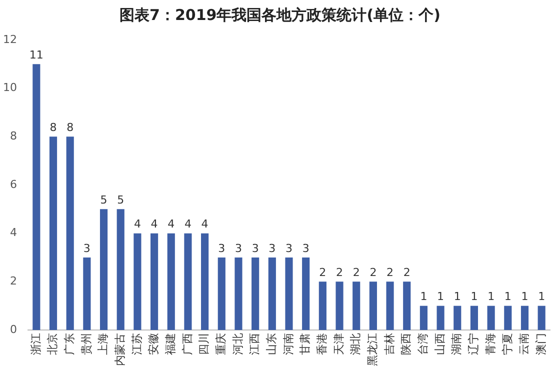 Image resolution: width=560 pixels, height=369 pixels. Describe the element at coordinates (103, 344) in the screenshot. I see `x-tick-label: 上海` at that location.